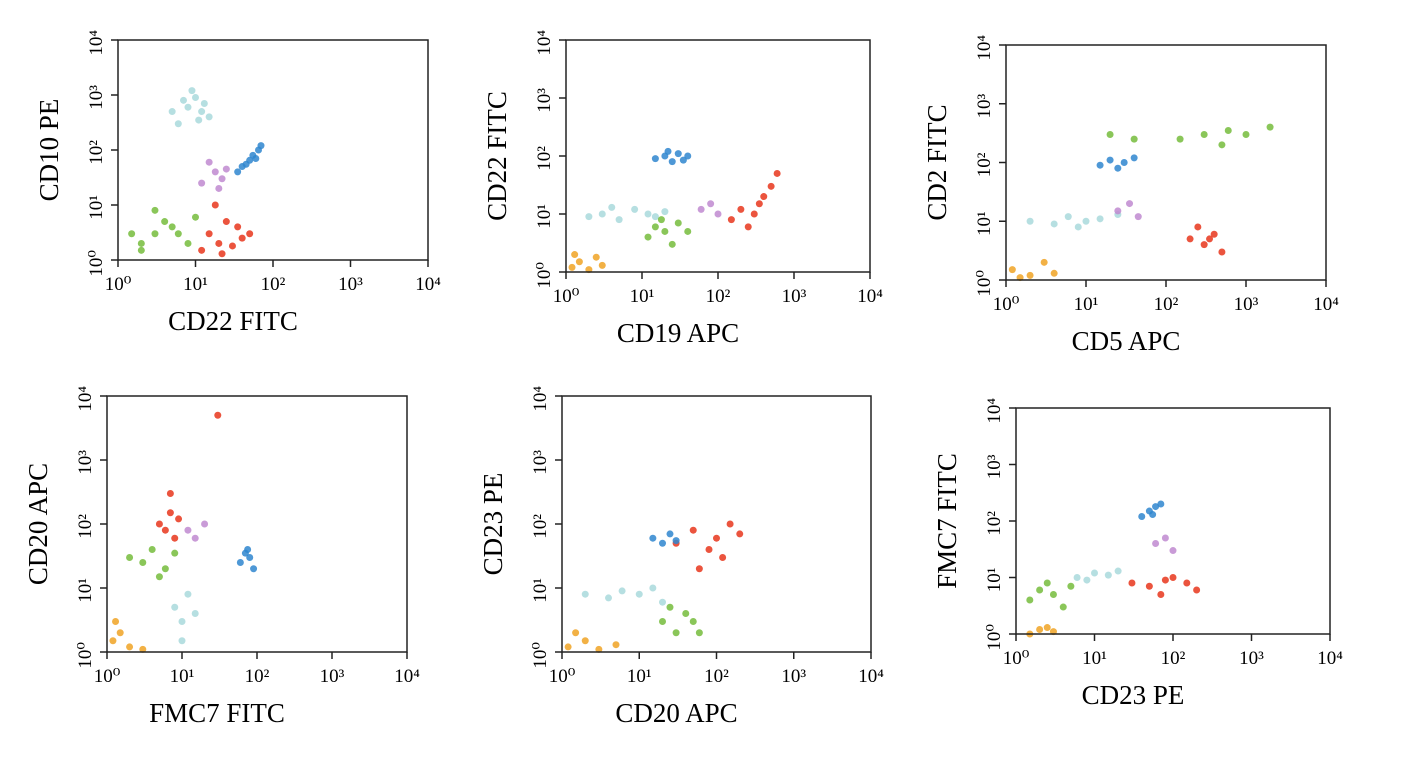 This screenshot has width=1418, height=760. Describe the element at coordinates (493, 524) in the screenshot. I see `y-axis-title: CD23 PE` at that location.